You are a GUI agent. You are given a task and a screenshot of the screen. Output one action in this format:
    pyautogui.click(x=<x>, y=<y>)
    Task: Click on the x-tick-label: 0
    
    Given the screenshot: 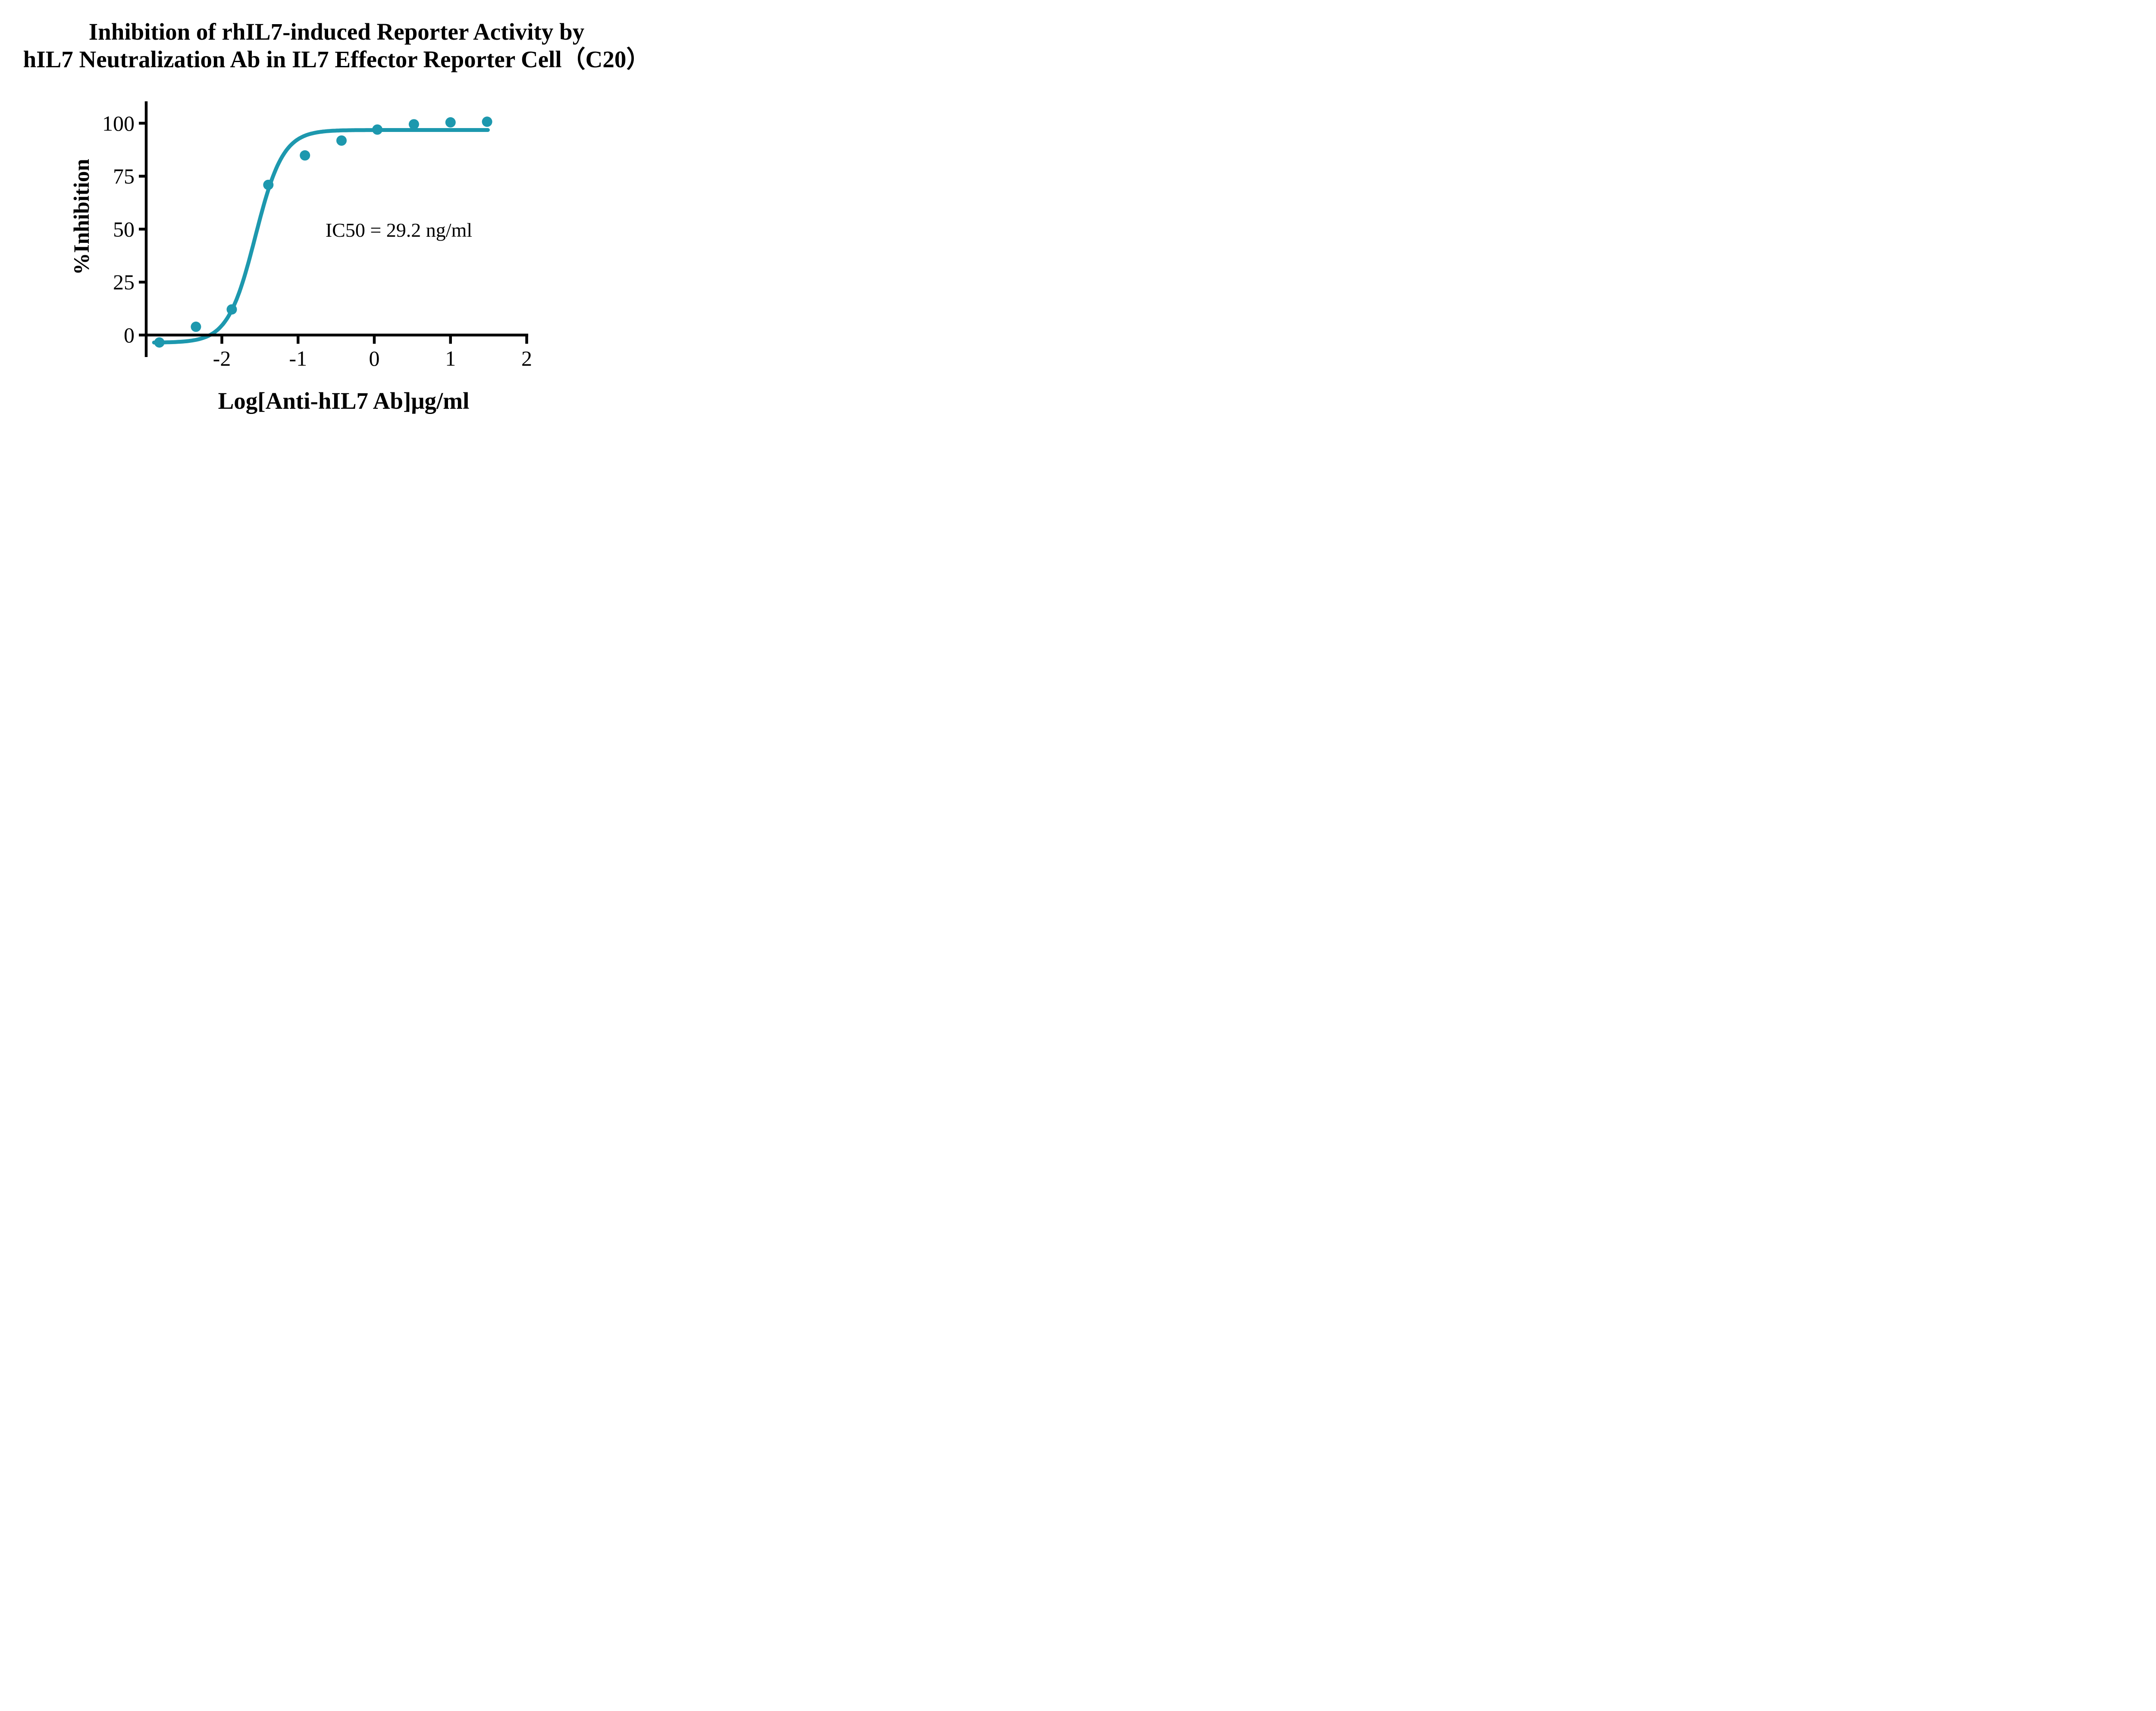 What is the action you would take?
    pyautogui.click(x=374, y=358)
    